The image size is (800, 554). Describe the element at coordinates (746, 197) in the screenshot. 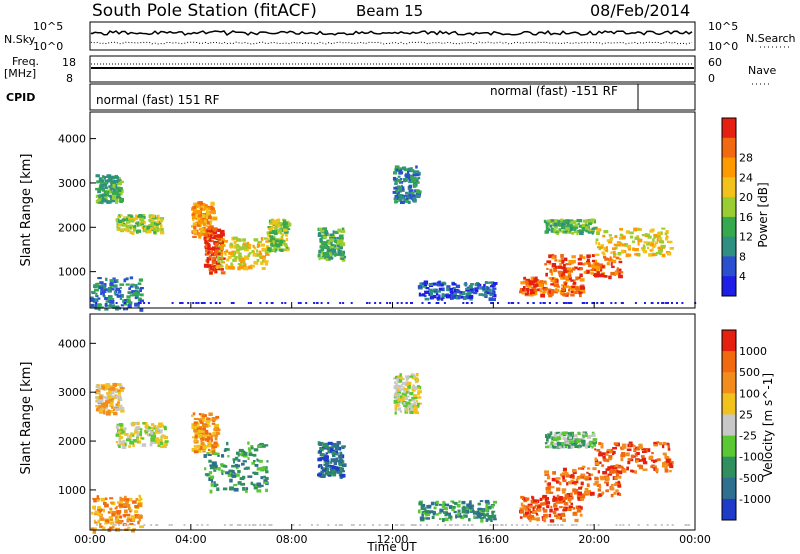

I see `colorbar-tick-label: 20` at that location.